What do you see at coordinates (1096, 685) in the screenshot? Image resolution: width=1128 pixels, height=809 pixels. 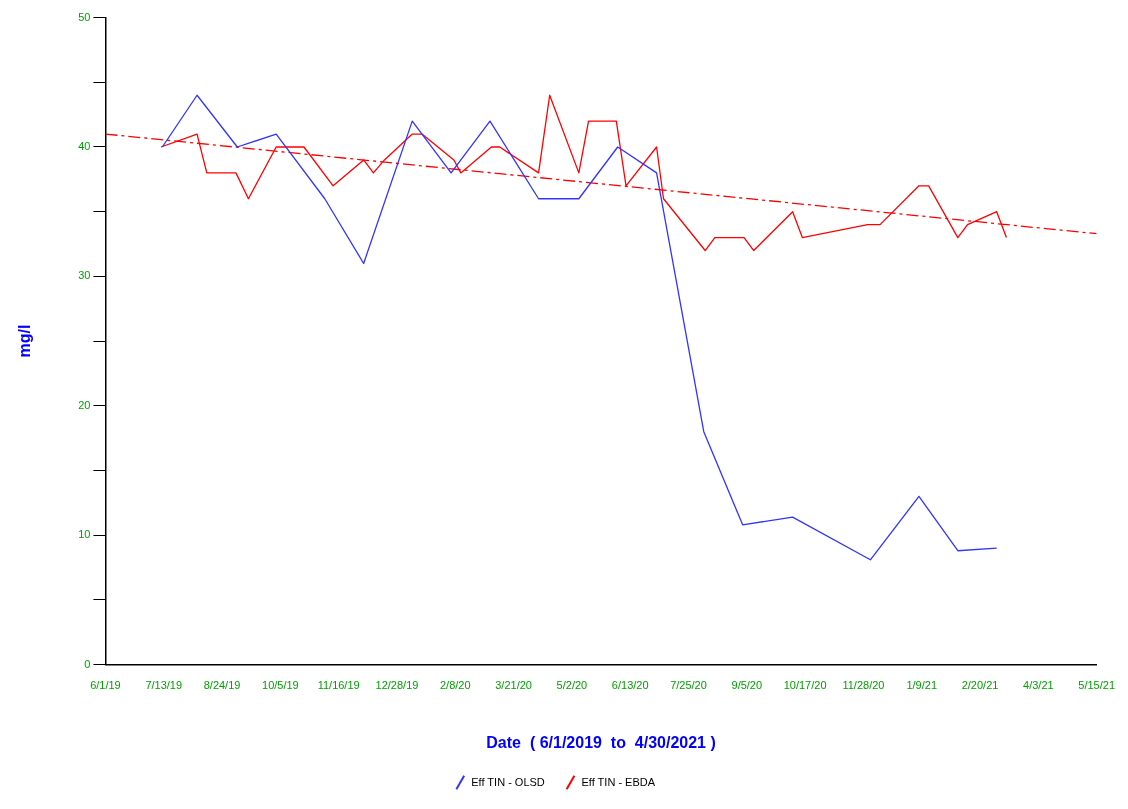 I see `x-tick-label: 5/15/21` at bounding box center [1096, 685].